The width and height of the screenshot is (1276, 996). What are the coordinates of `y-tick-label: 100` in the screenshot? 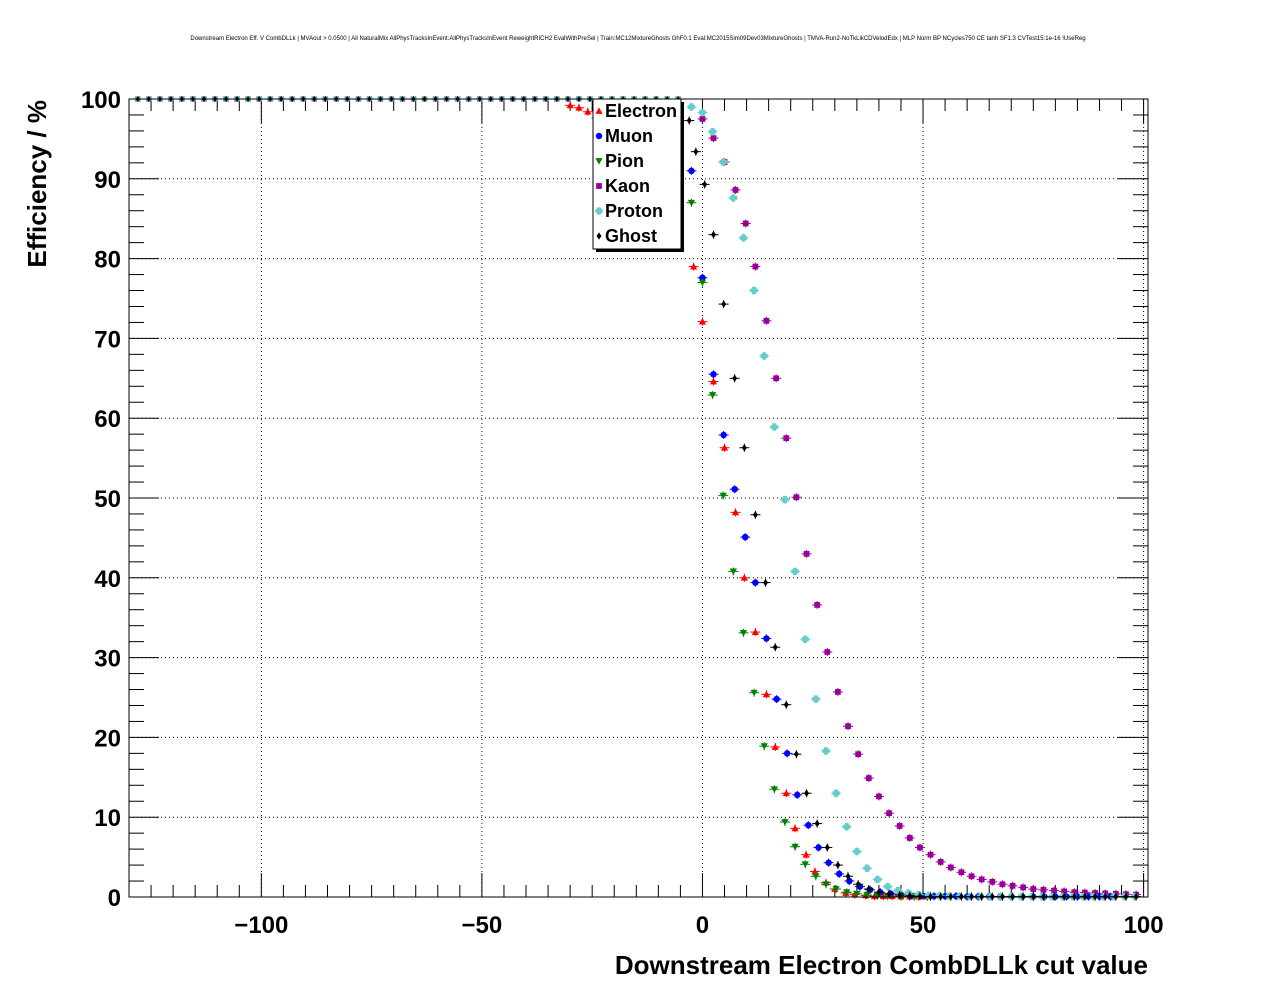 It's located at (101, 100).